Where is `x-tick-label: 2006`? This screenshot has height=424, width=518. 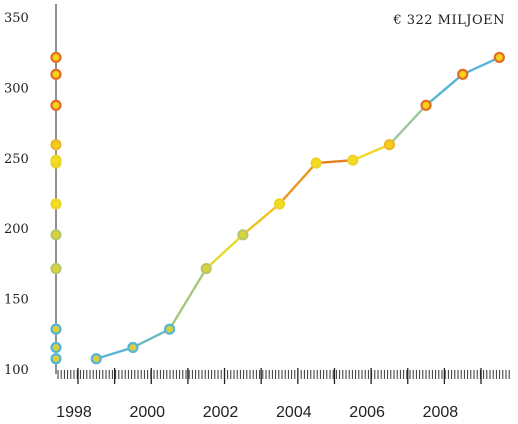
x-tick-label: 2006 is located at coordinates (367, 412).